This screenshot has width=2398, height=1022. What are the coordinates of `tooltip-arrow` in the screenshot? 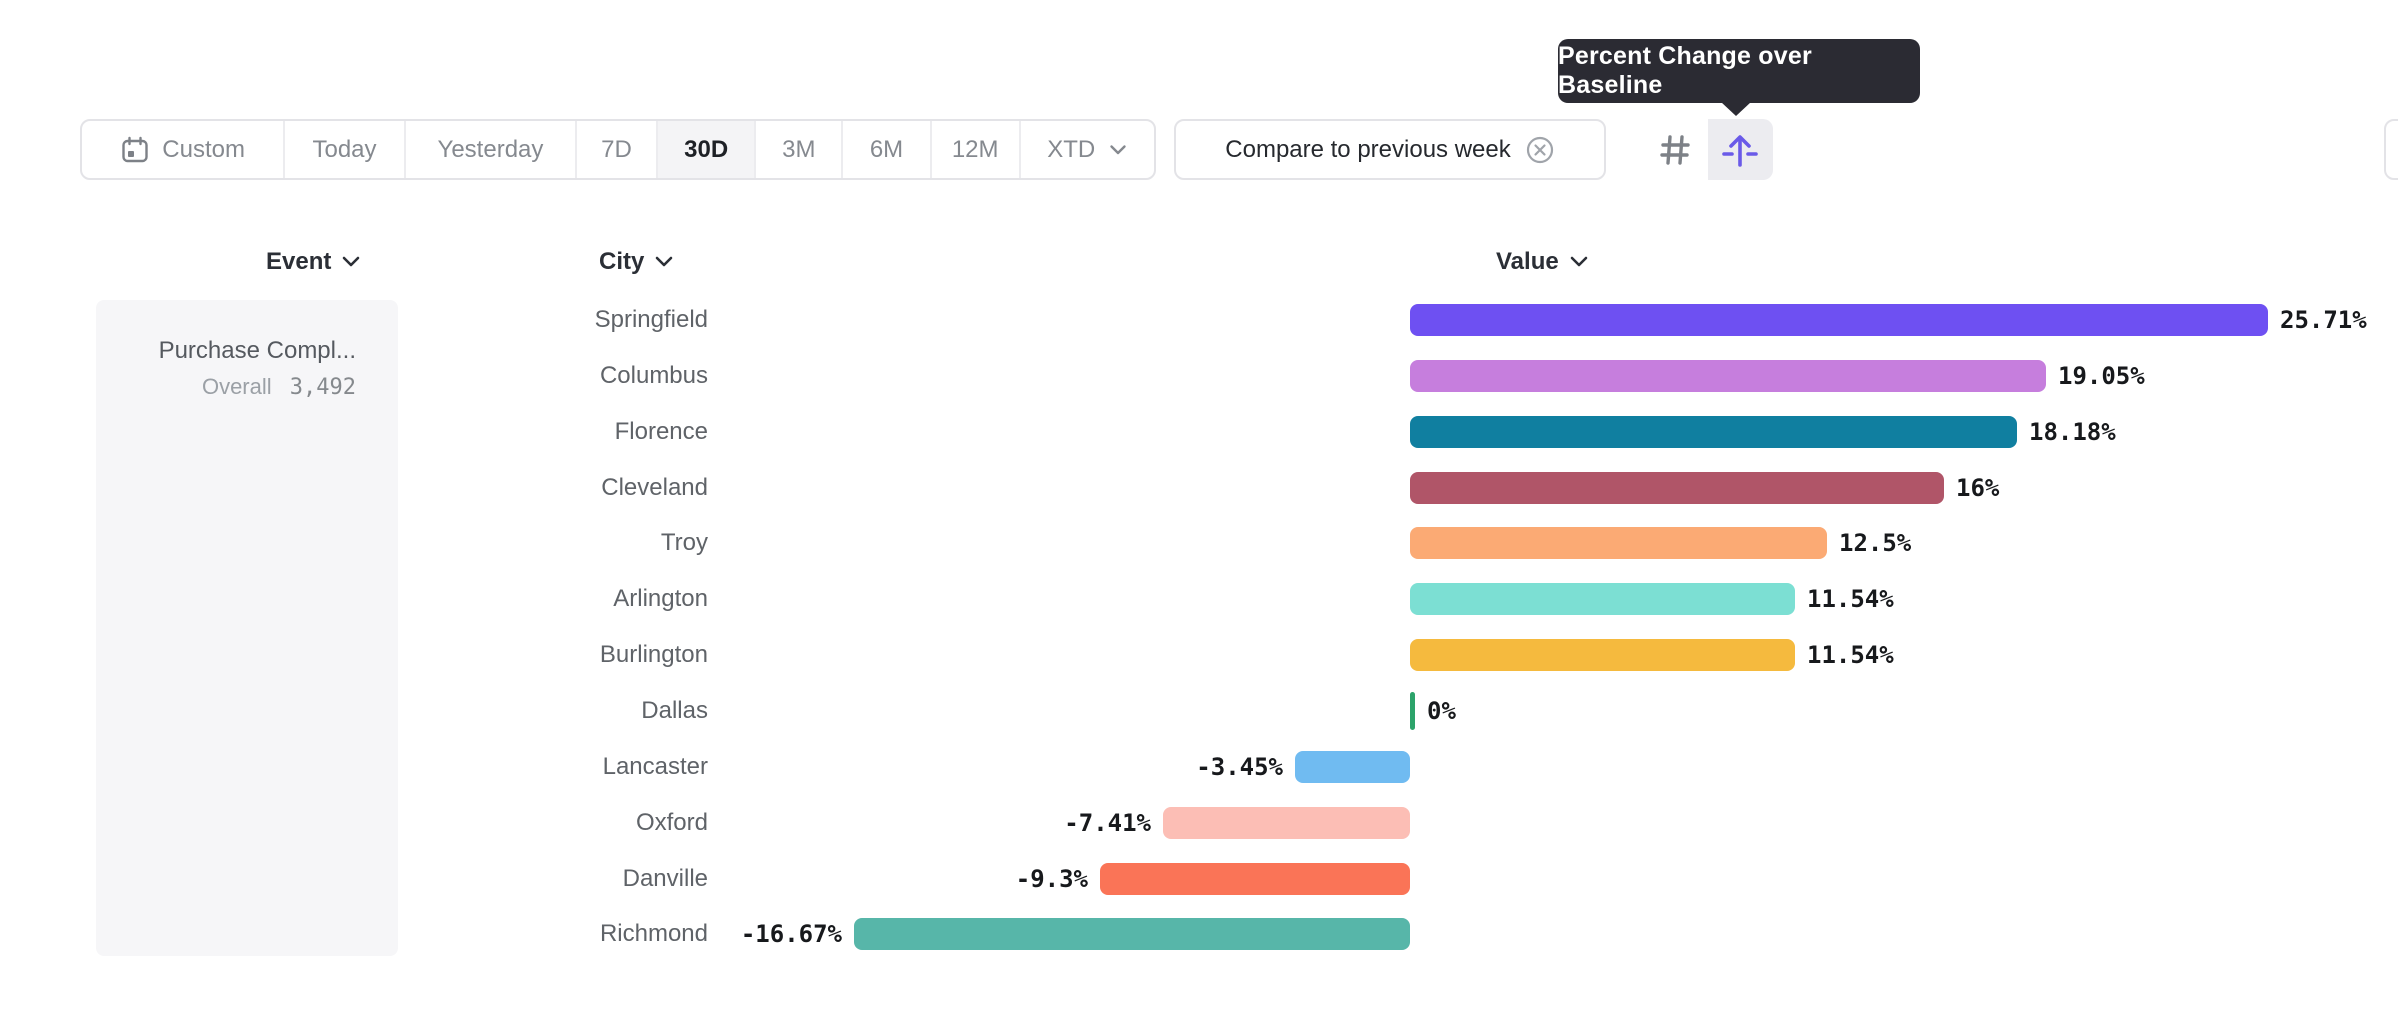 It's located at (1736, 109).